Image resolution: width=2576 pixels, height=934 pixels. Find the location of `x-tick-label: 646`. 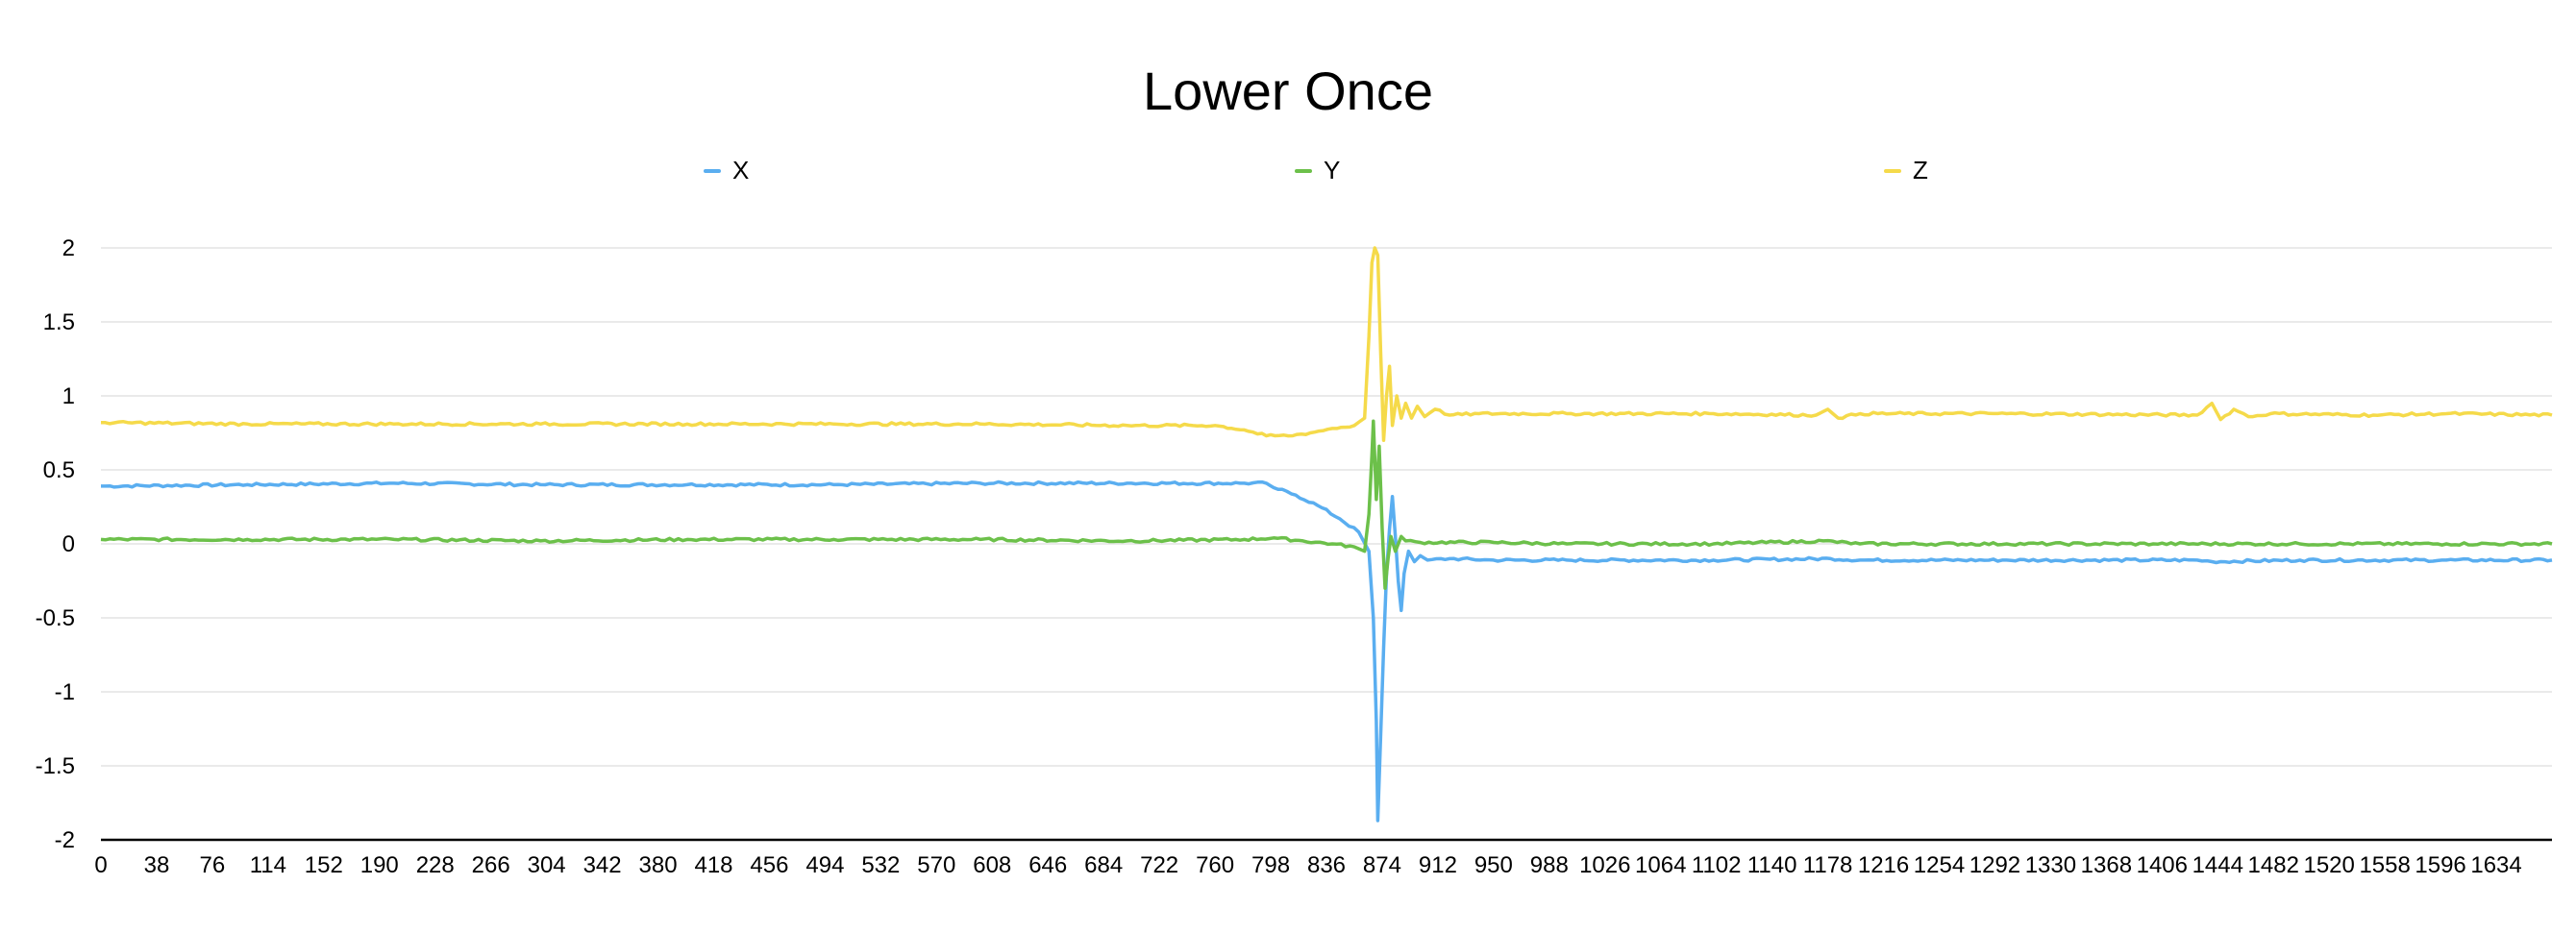

x-tick-label: 646 is located at coordinates (1048, 865).